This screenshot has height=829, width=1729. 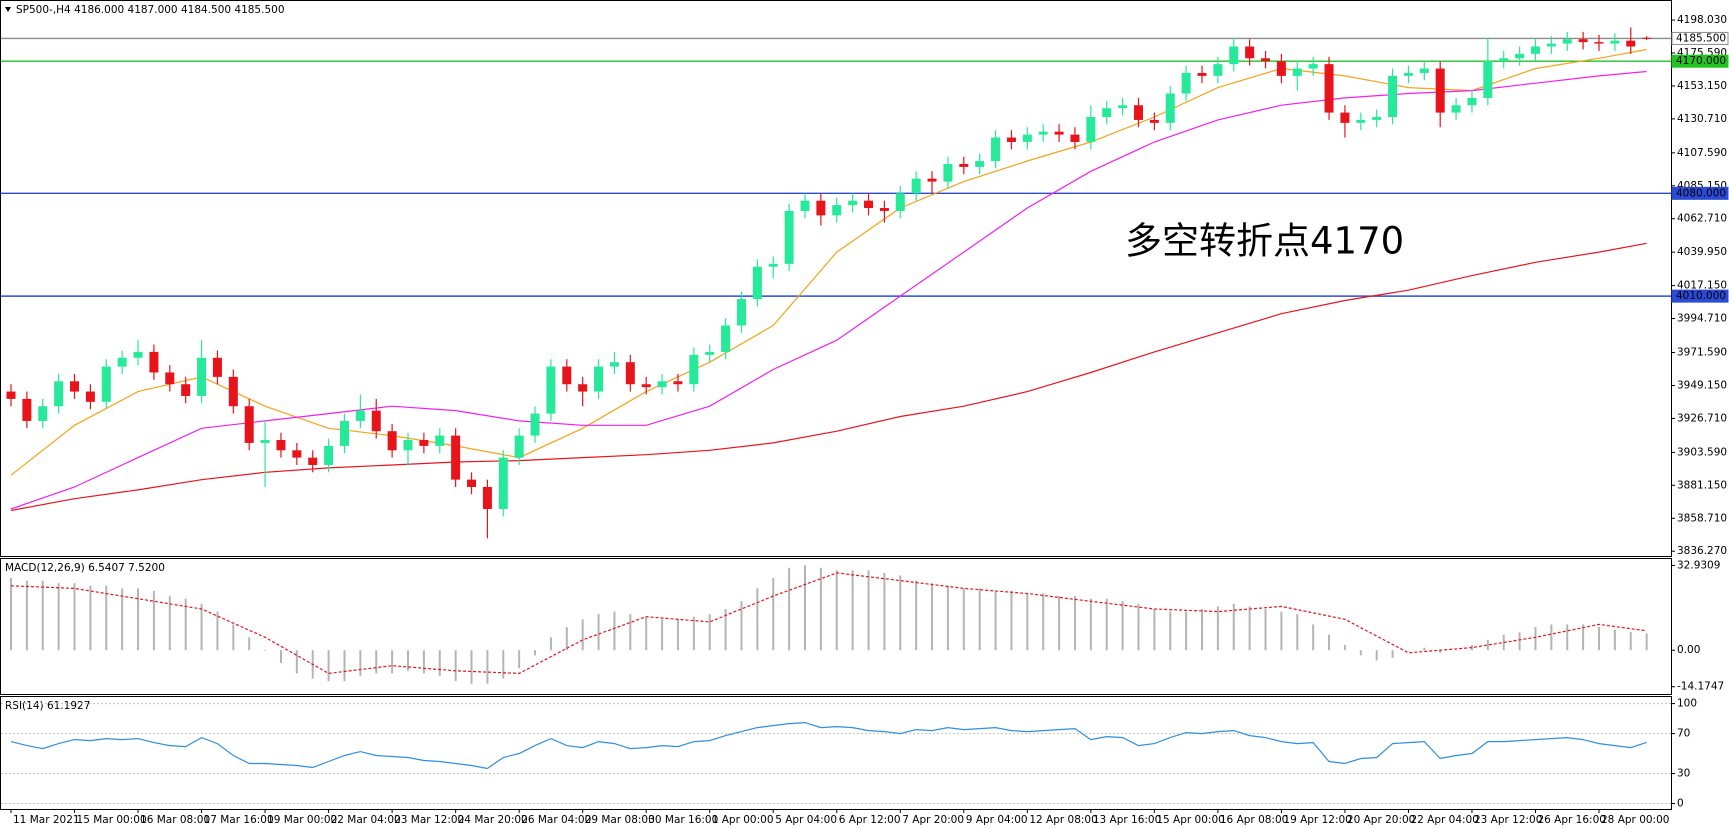 I want to click on y-tick-label: 32.9309, so click(x=1698, y=565).